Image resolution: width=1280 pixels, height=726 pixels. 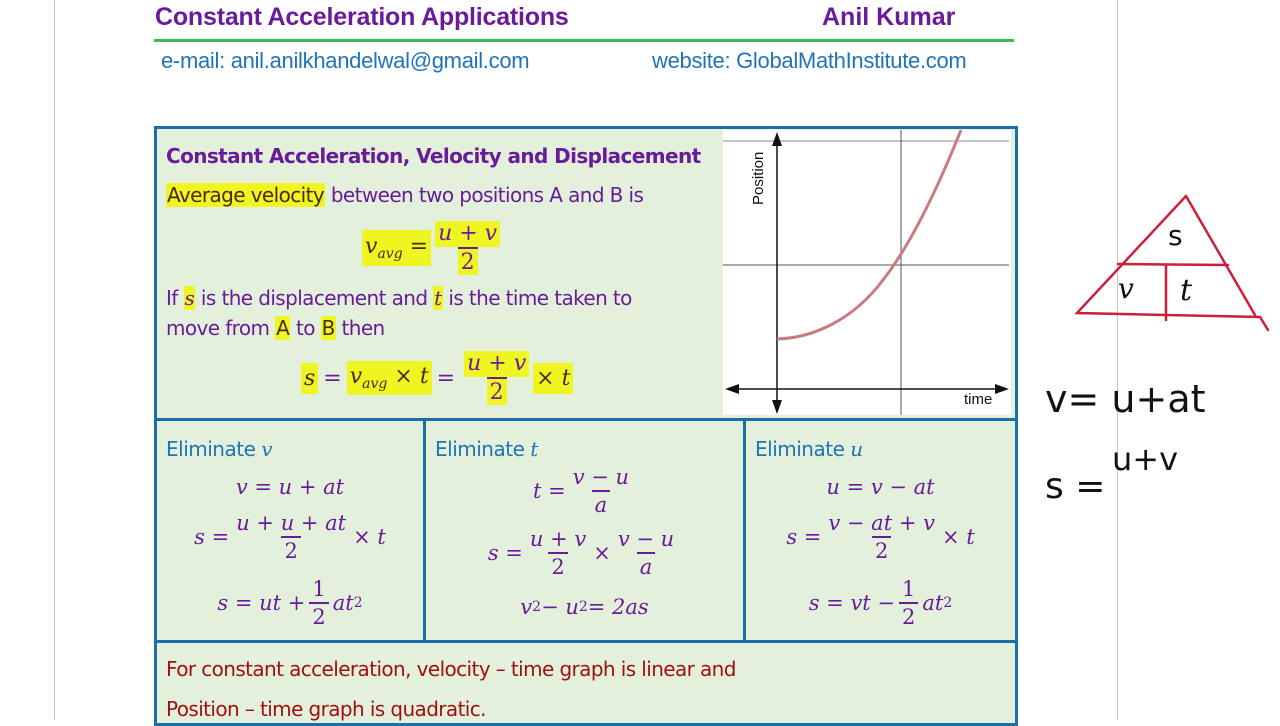 I want to click on sentence-rest: between two positions A and B is, so click(x=484, y=195).